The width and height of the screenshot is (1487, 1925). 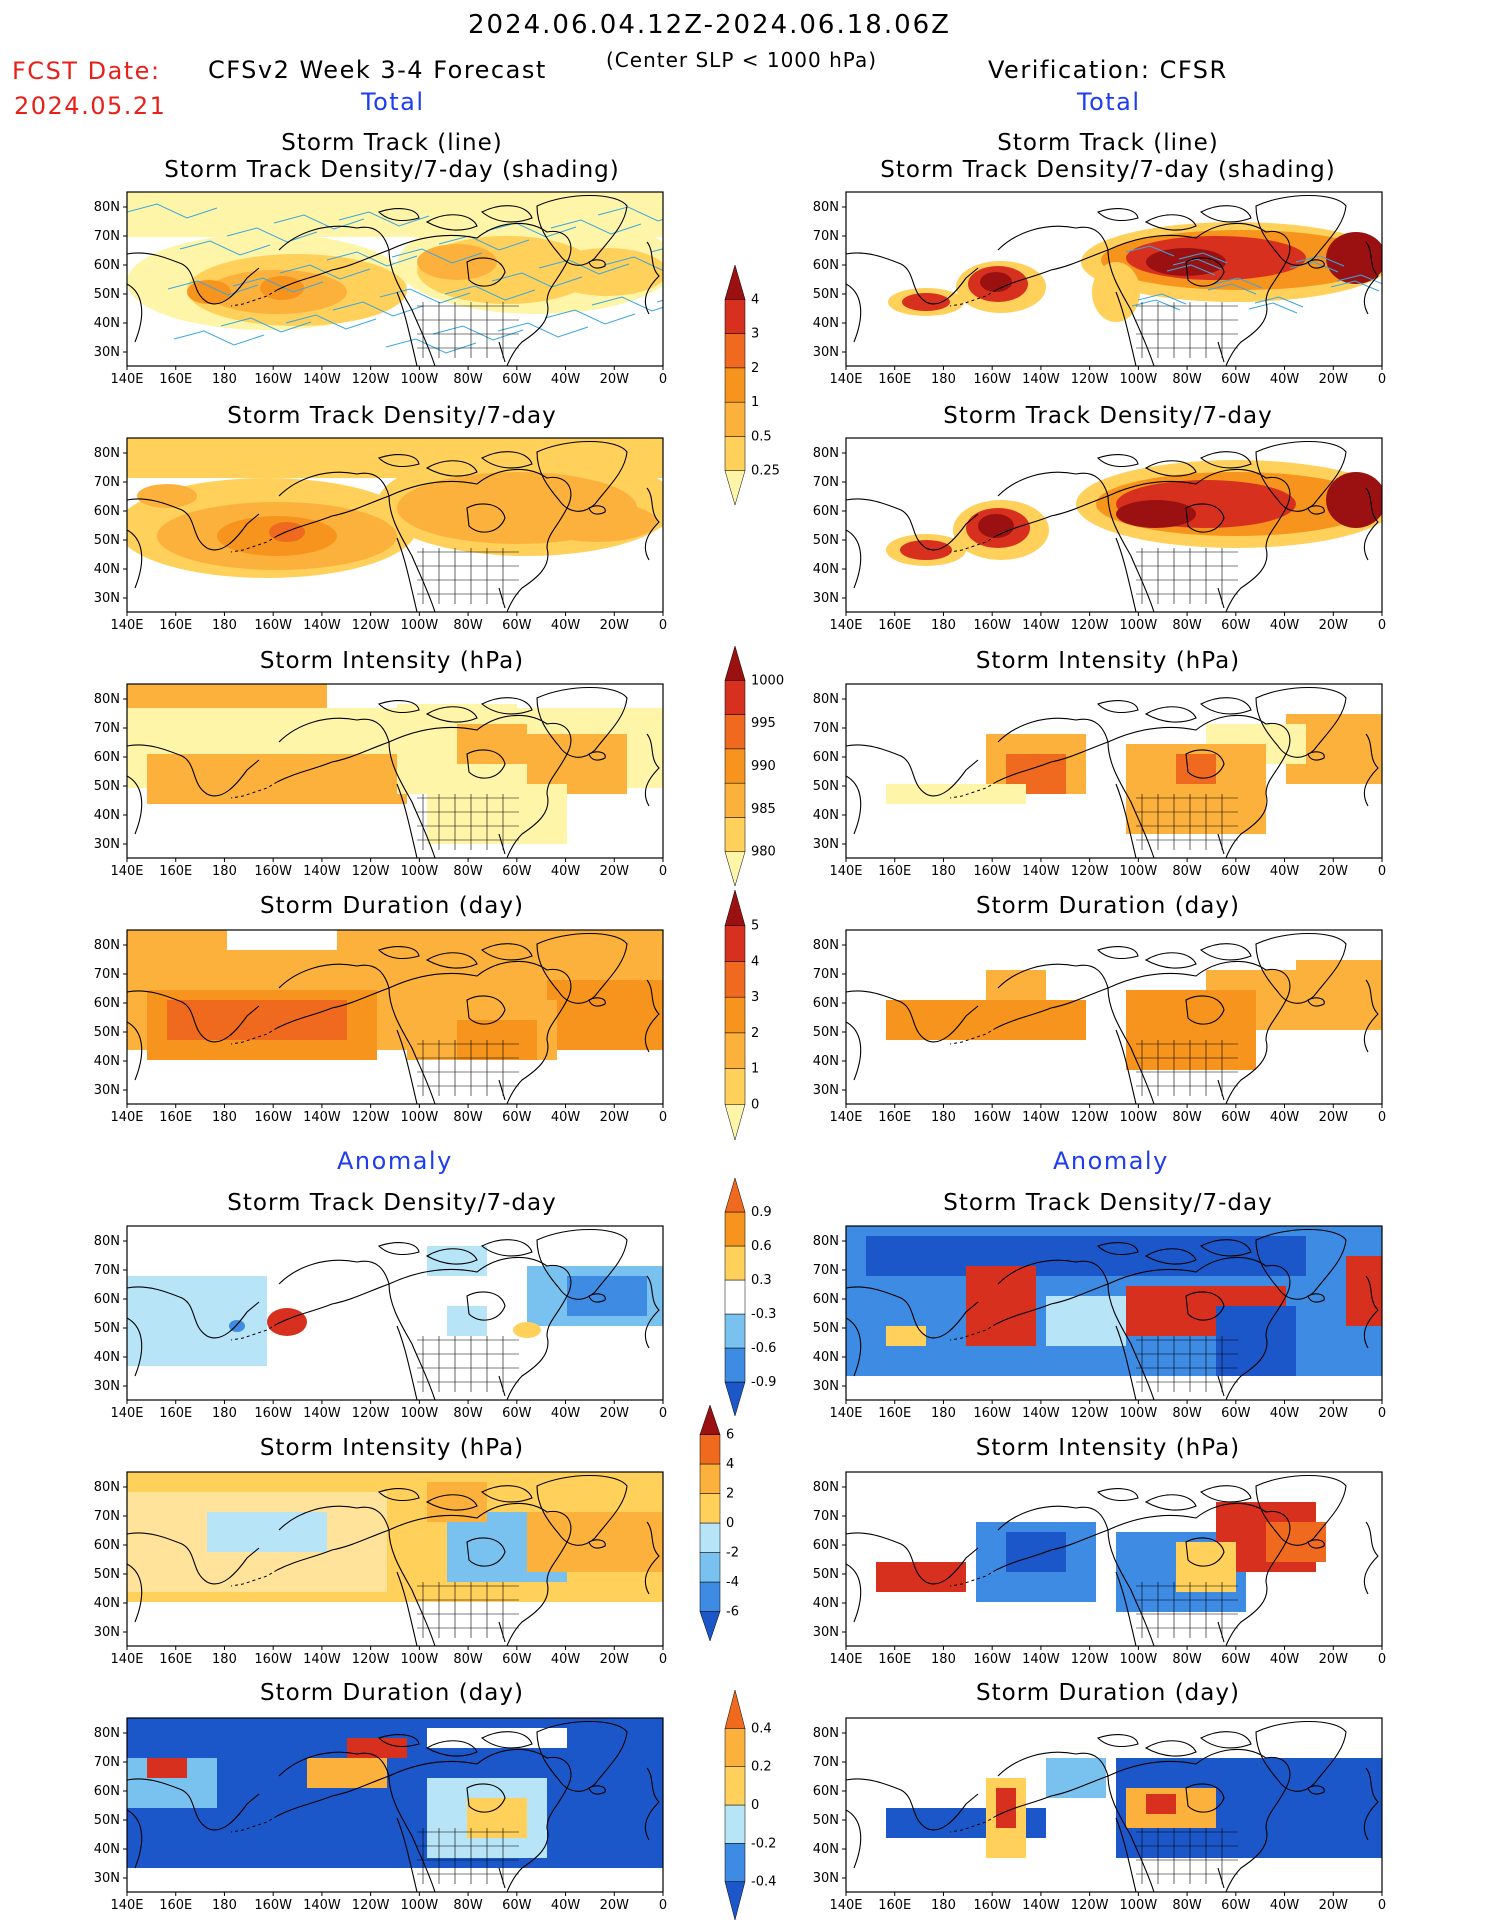 I want to click on colorbar-density-total: 4 3 2 1 0.5 0.25, so click(x=752, y=385).